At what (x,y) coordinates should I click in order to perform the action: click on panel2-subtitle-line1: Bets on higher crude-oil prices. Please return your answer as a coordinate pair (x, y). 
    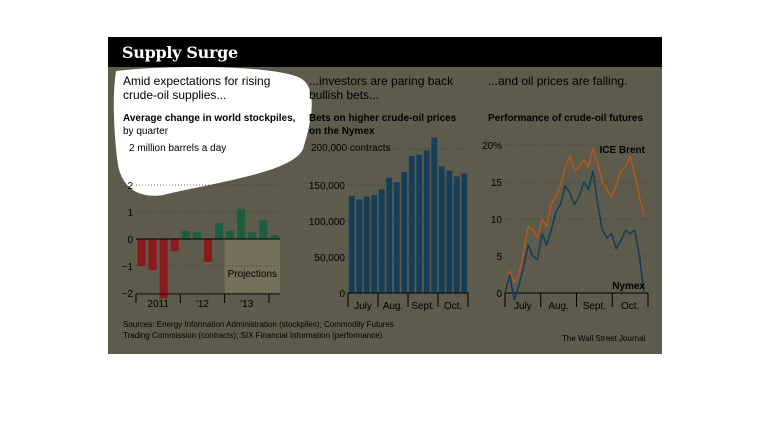
    Looking at the image, I should click on (383, 118).